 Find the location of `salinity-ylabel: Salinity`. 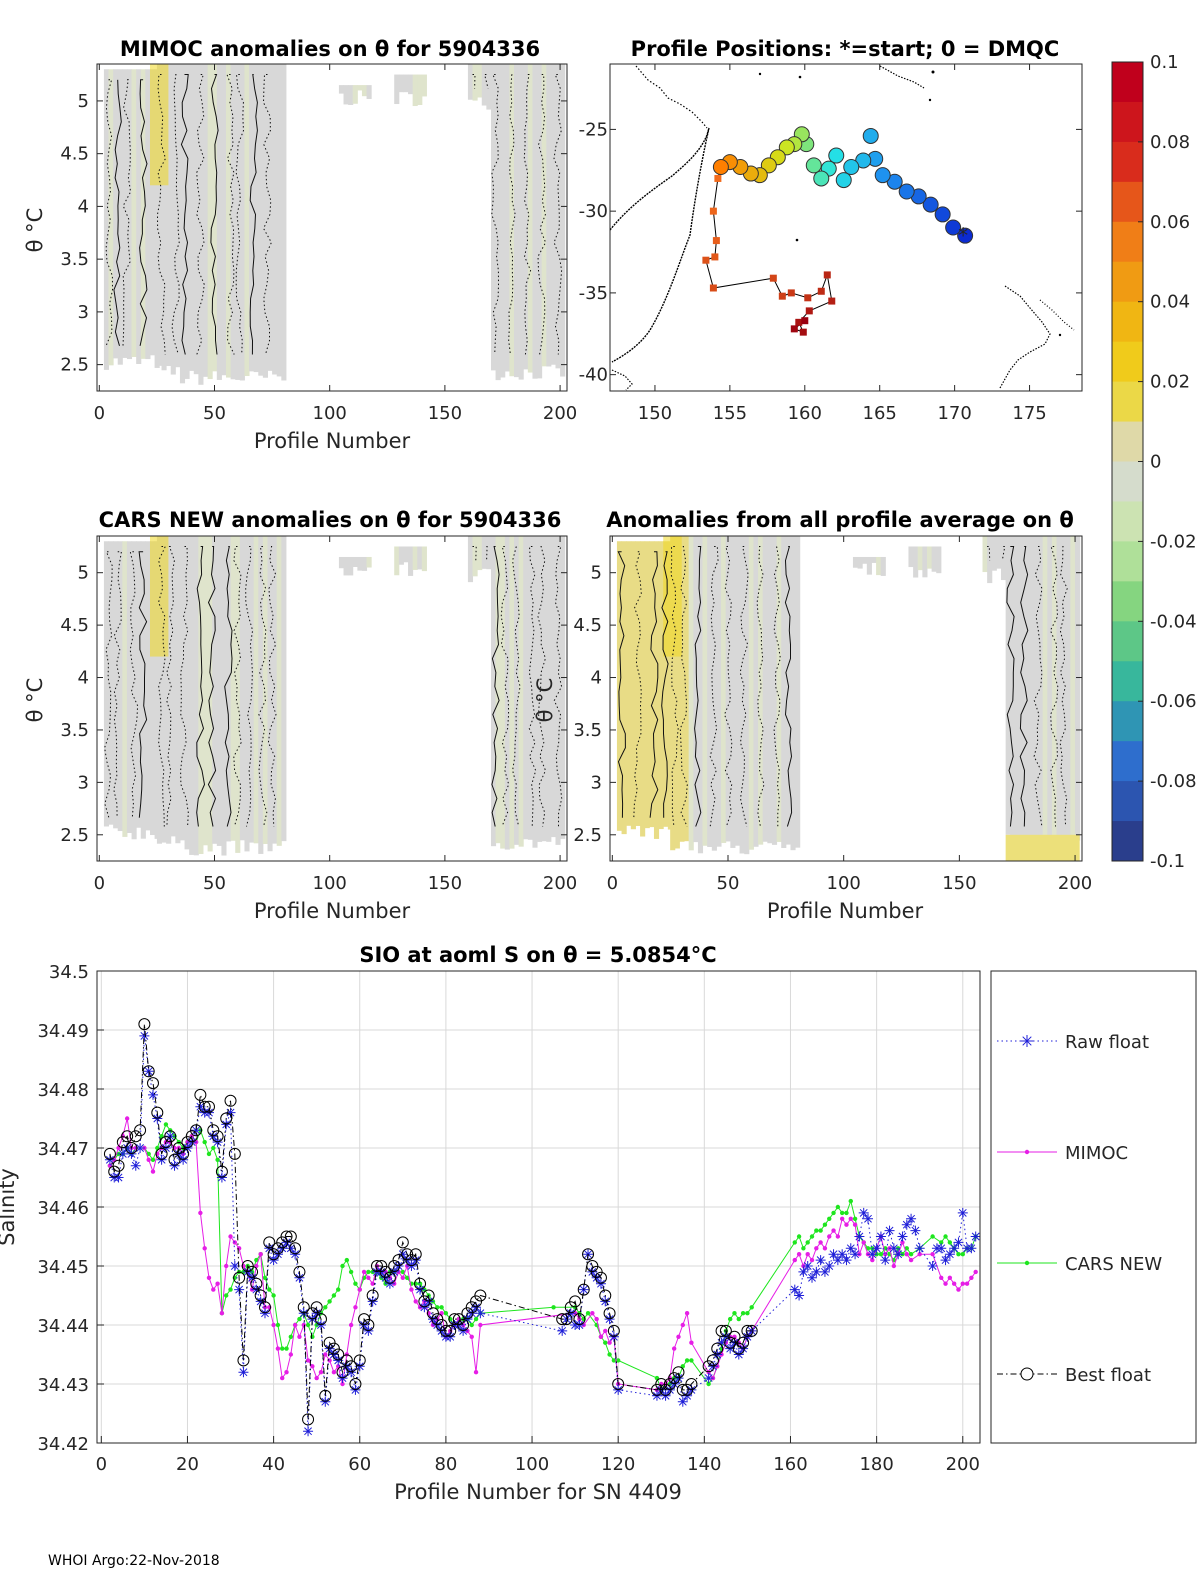

salinity-ylabel: Salinity is located at coordinates (9, 1207).